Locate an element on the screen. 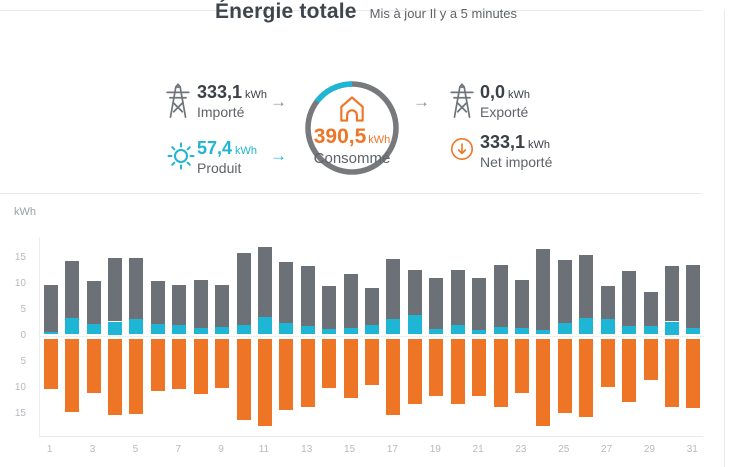 The image size is (732, 467). produced-value: 57,4 is located at coordinates (215, 148).